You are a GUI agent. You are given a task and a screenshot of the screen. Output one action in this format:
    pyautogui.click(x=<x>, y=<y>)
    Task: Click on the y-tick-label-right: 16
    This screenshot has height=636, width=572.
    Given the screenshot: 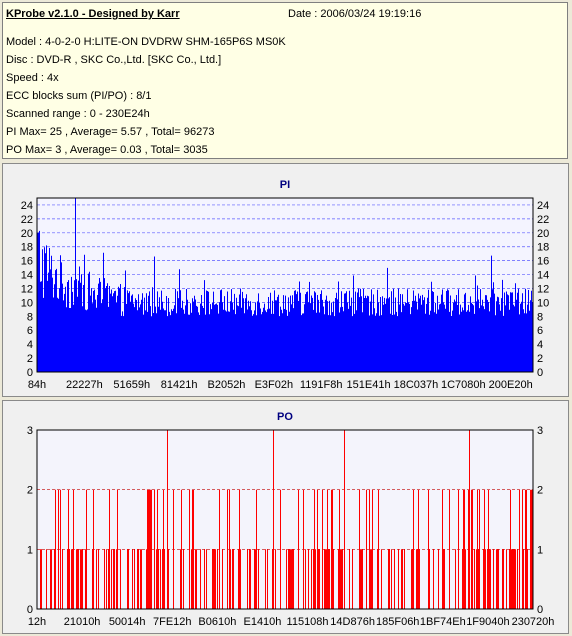 What is the action you would take?
    pyautogui.click(x=543, y=262)
    